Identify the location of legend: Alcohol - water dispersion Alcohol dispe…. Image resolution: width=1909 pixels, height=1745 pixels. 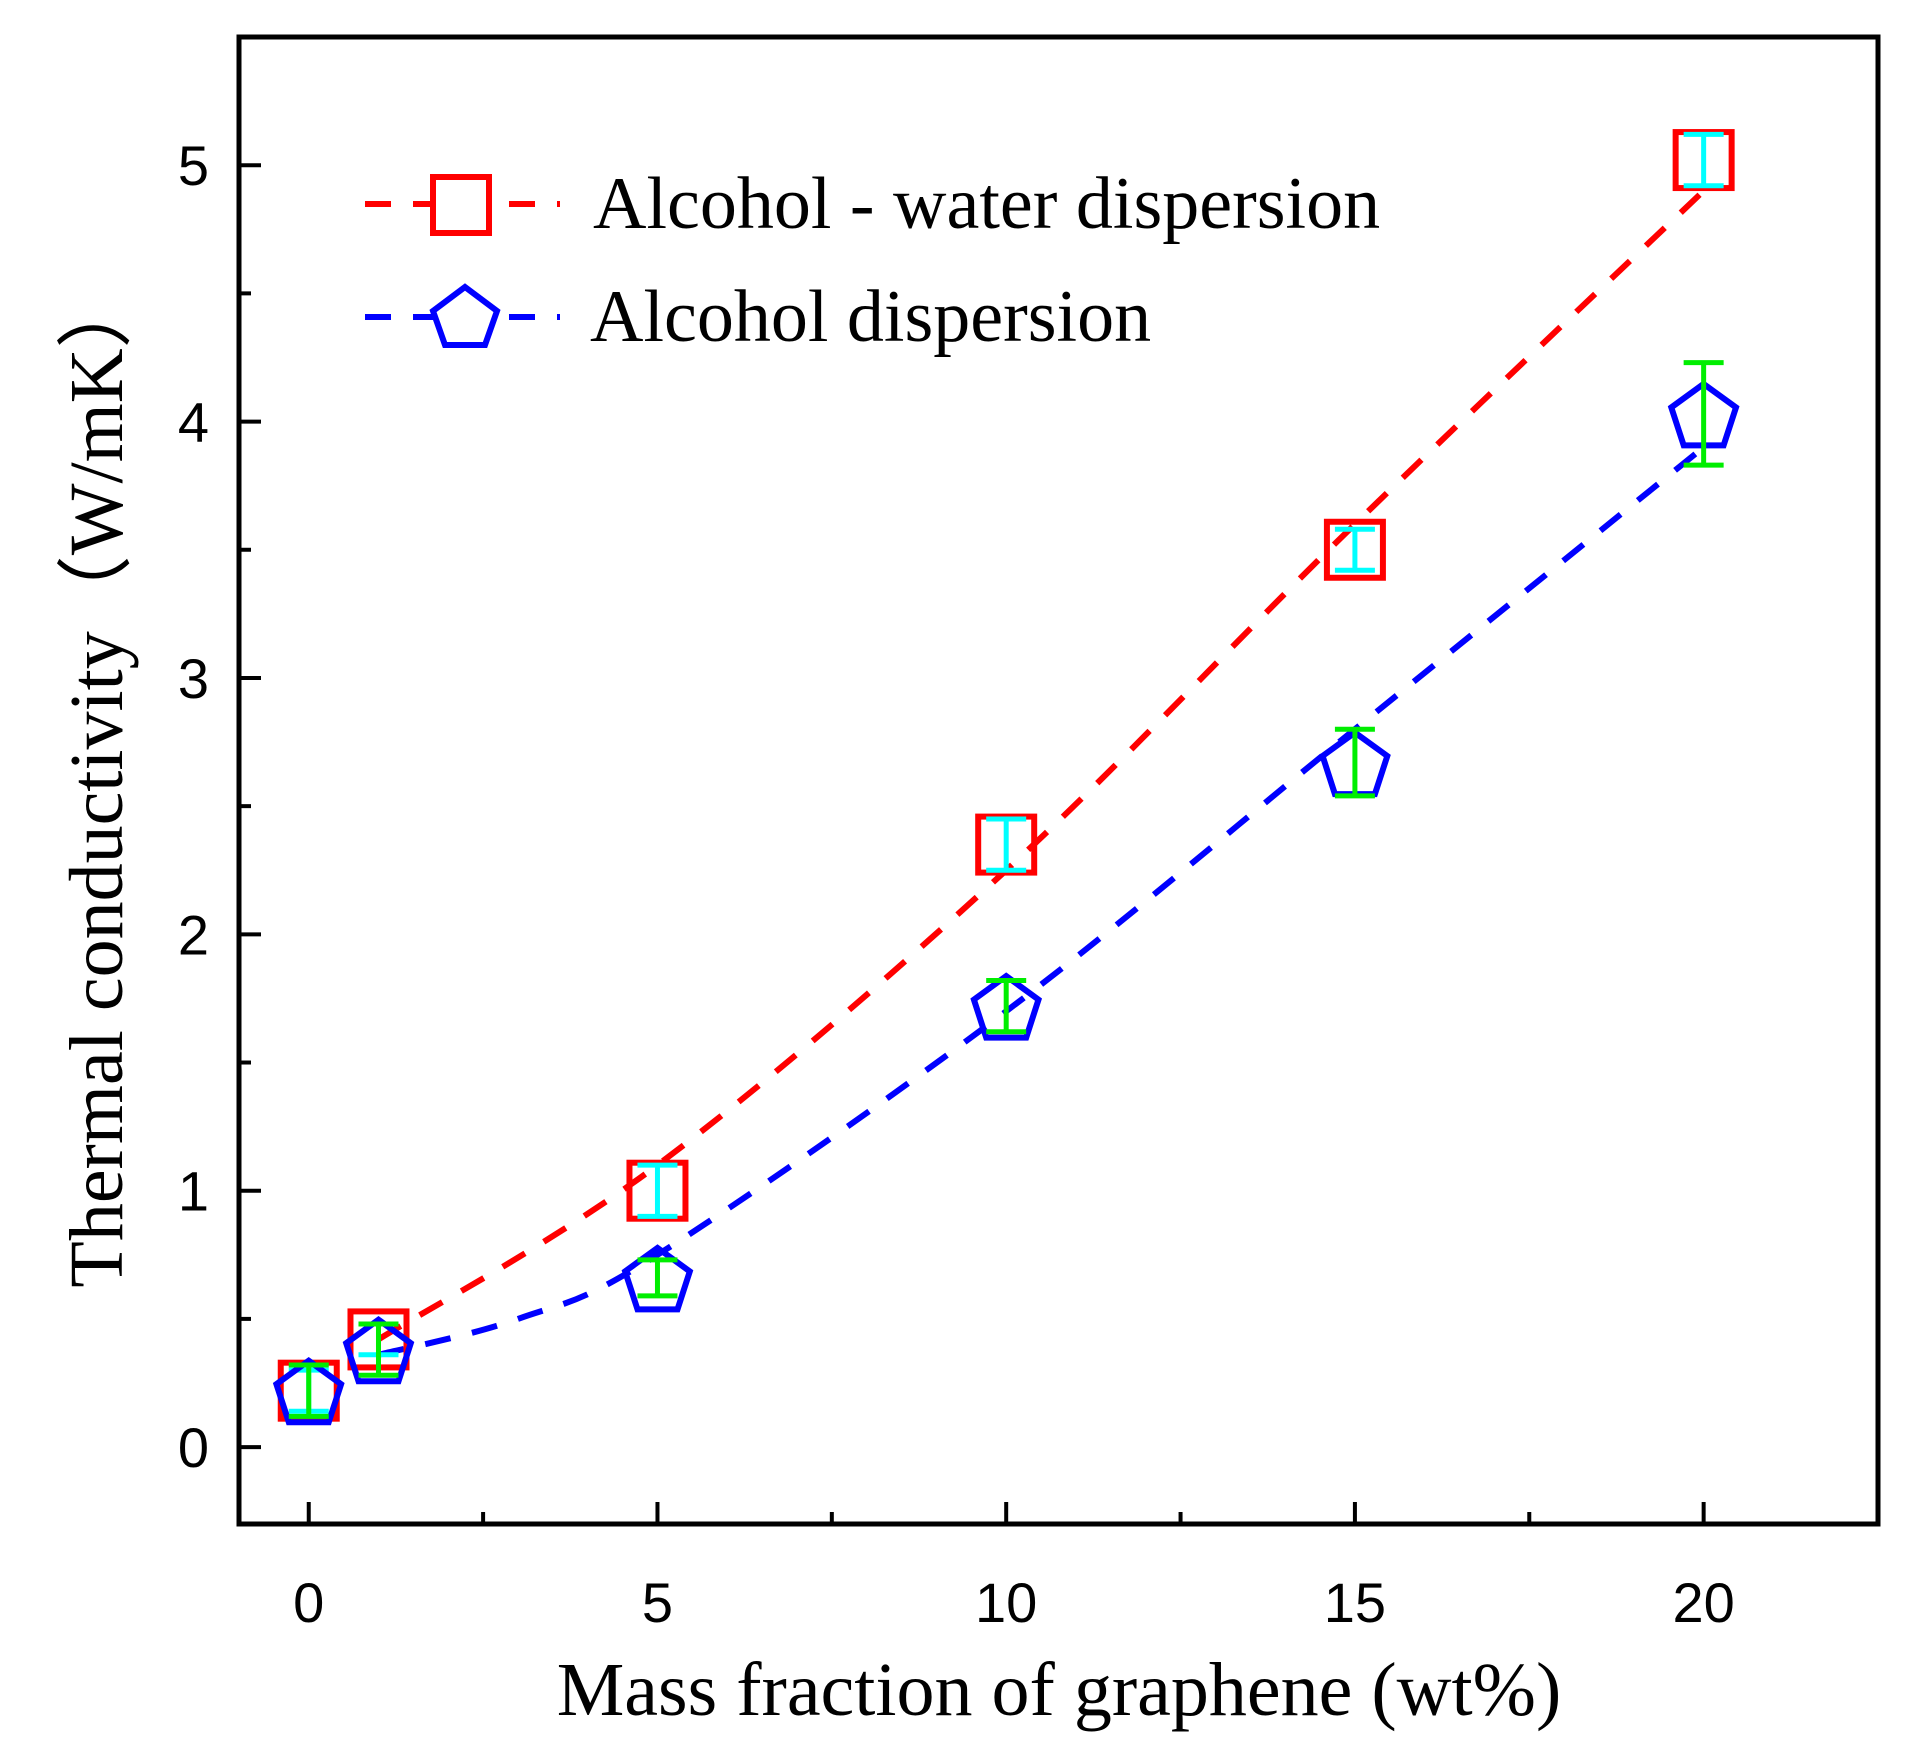
(872, 260).